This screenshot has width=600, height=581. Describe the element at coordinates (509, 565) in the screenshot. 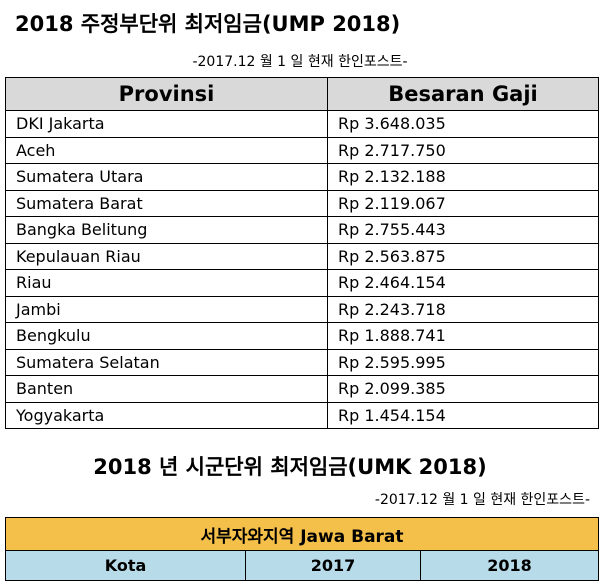

I see `column-header: 2018` at that location.